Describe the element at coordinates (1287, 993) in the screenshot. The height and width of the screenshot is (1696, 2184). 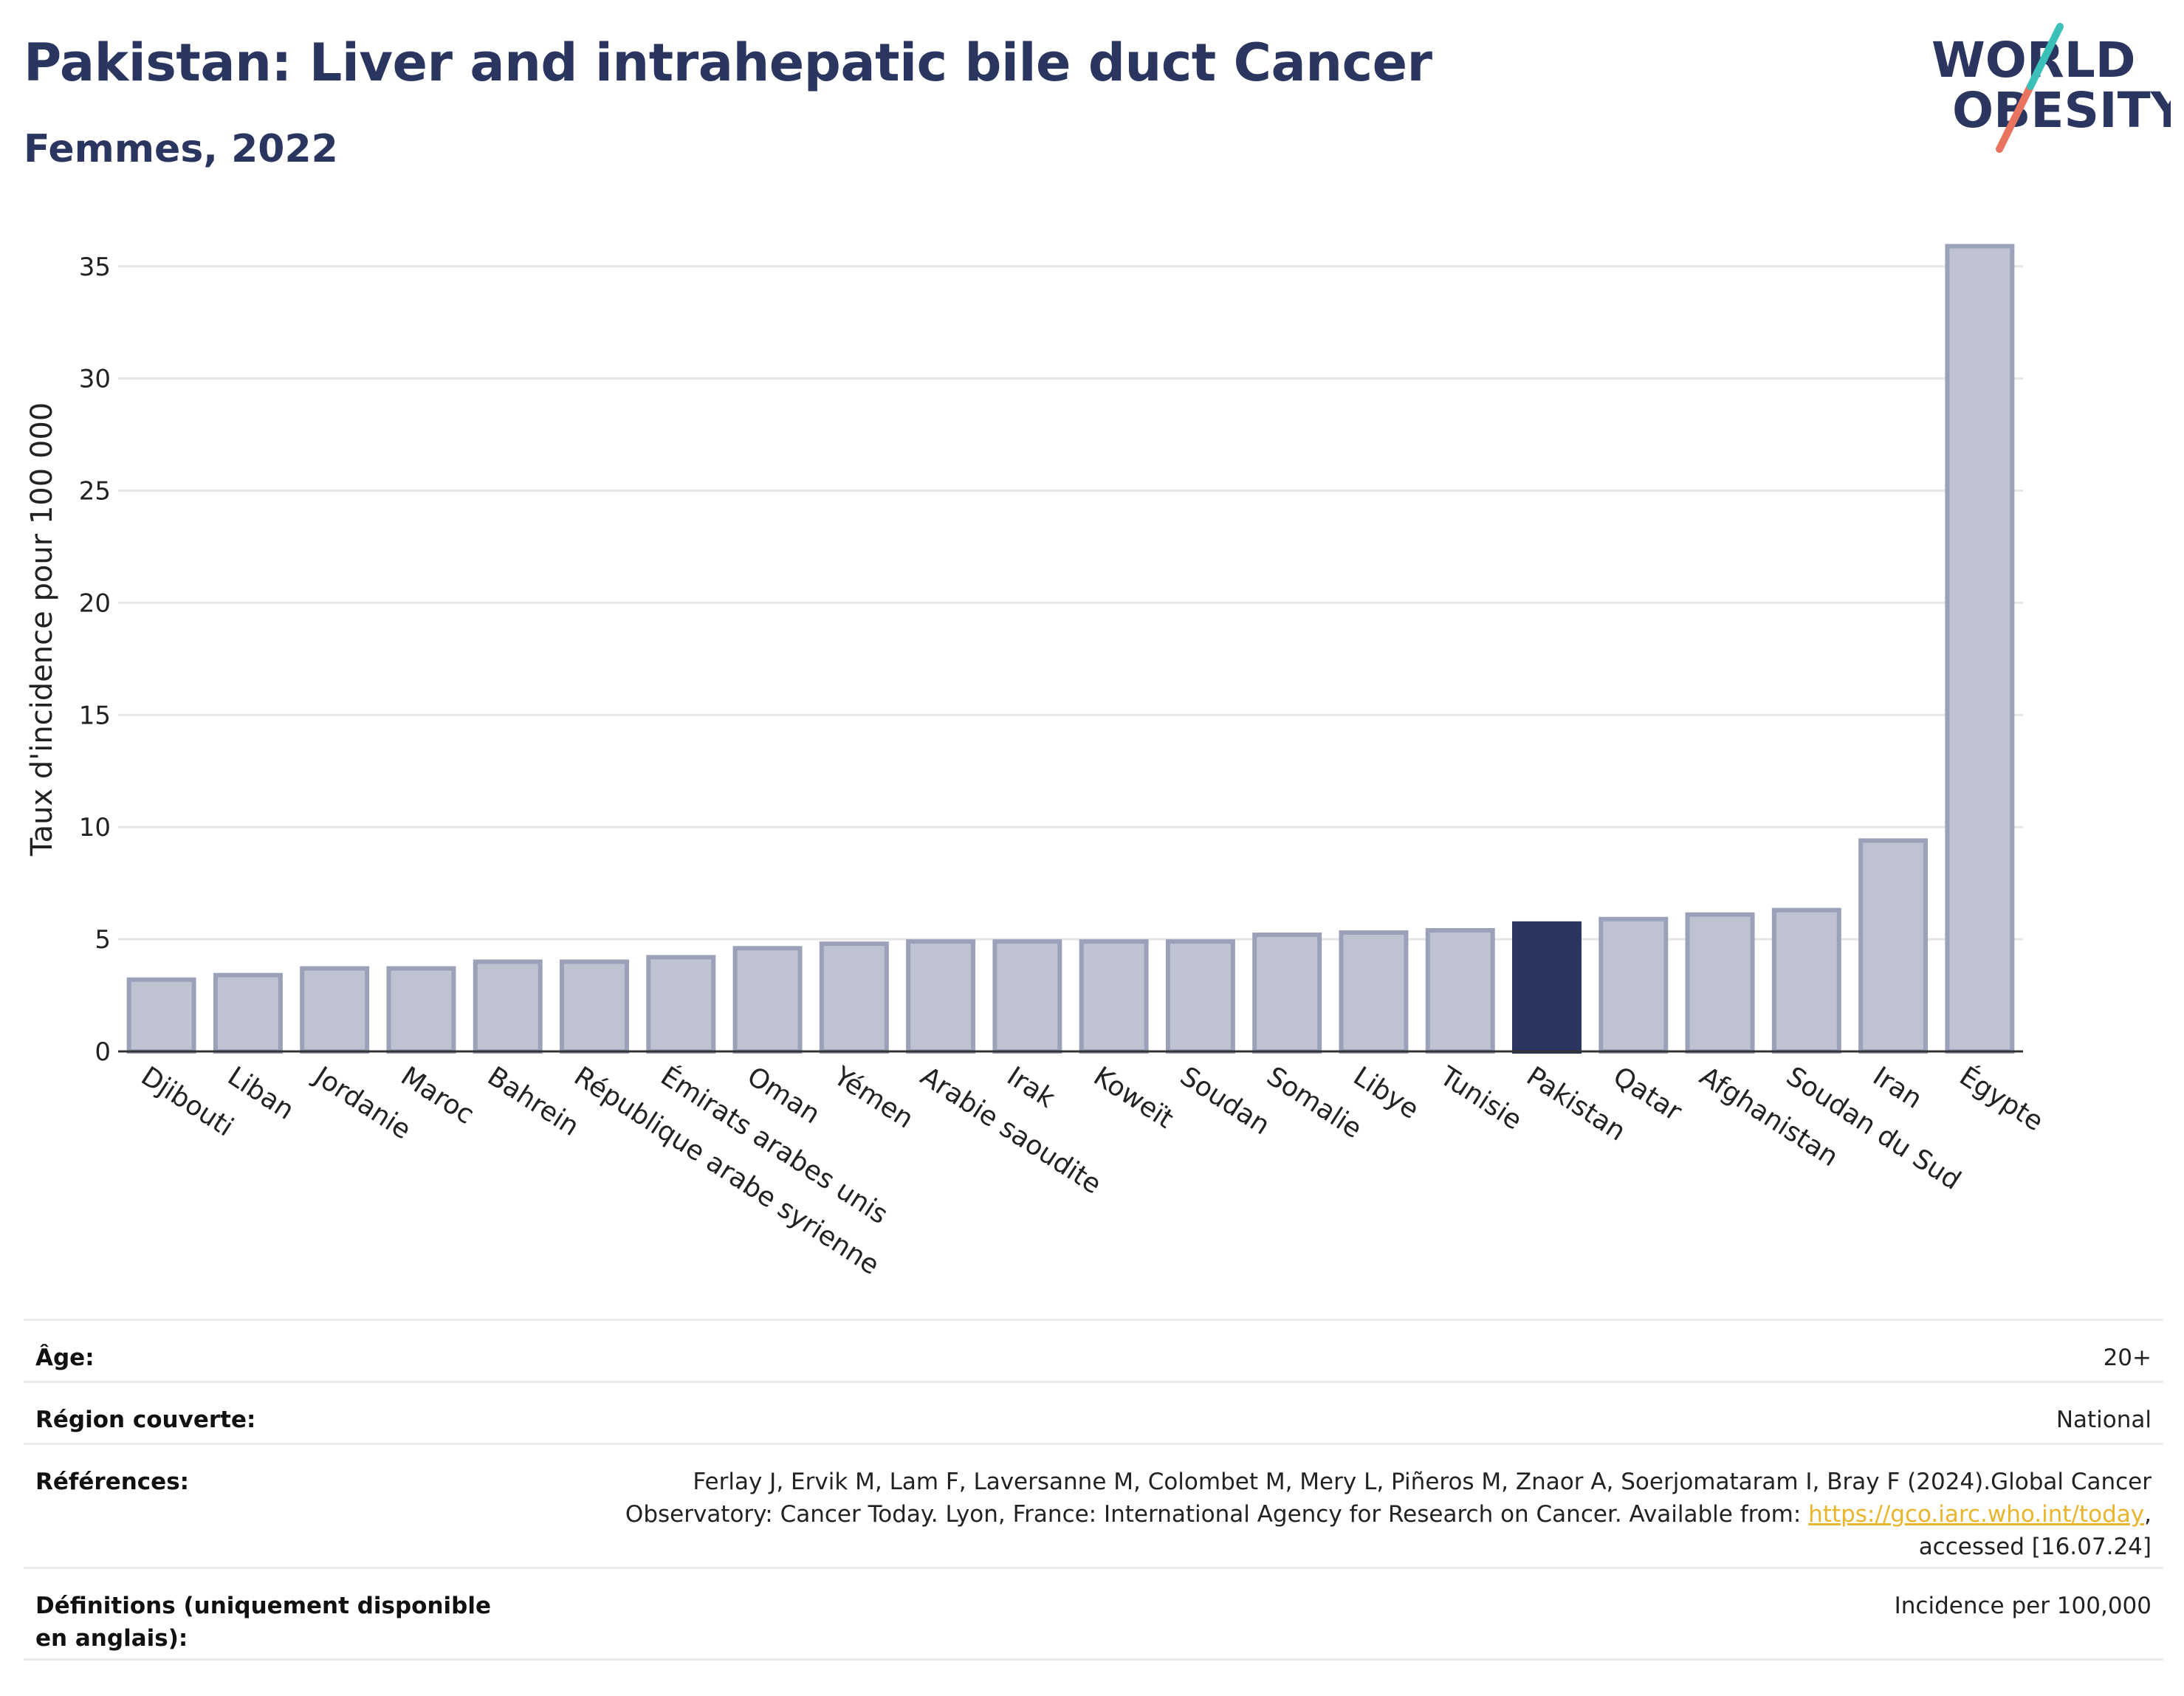
I see `bar-somalie` at that location.